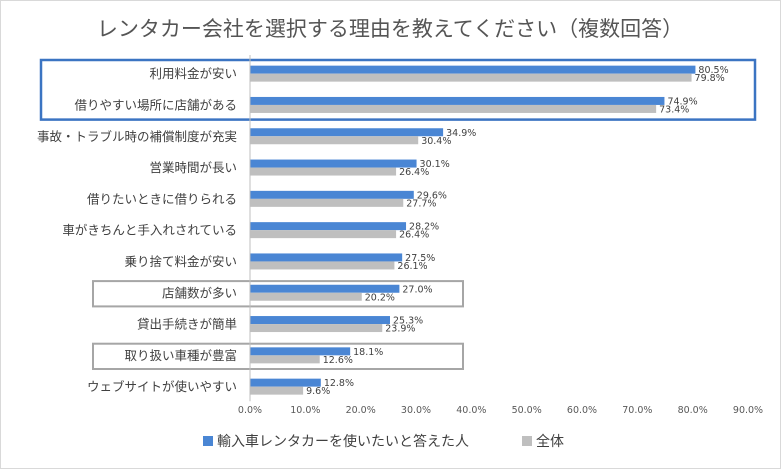 The width and height of the screenshot is (781, 469). Describe the element at coordinates (208, 441) in the screenshot. I see `legend-swatch-import` at that location.